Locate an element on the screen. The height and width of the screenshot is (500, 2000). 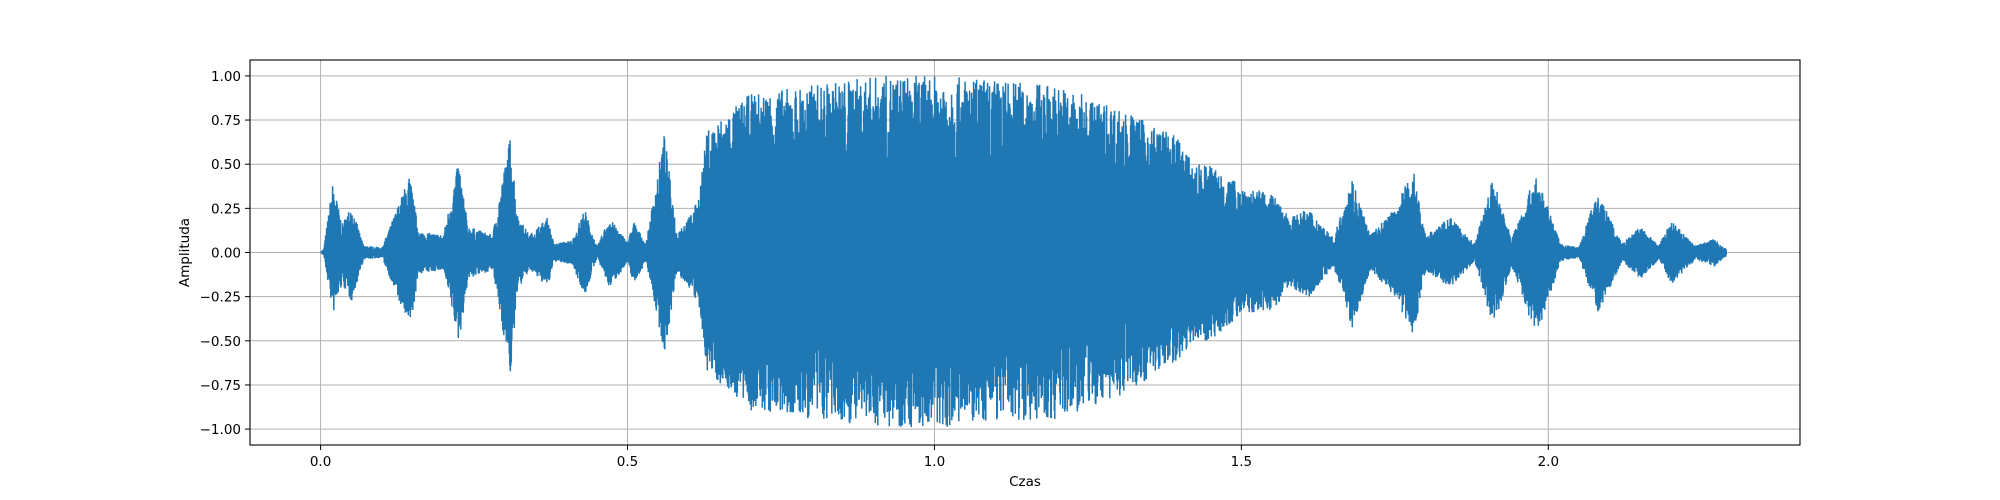
y-tick-label: 1.00 is located at coordinates (226, 77).